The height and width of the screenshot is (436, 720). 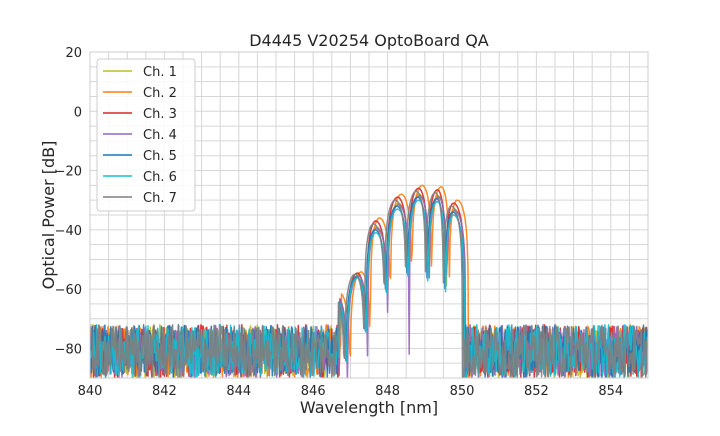 I want to click on legend: Ch. 1 Ch. 2 Ch. 3 Ch. 4 Ch. 5 Ch. 6 Ch. 7, so click(x=146, y=135).